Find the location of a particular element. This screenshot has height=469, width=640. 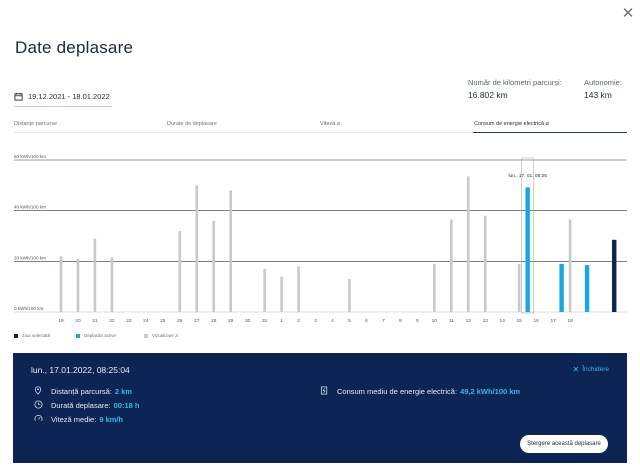

tab-active-indicator is located at coordinates (550, 132).